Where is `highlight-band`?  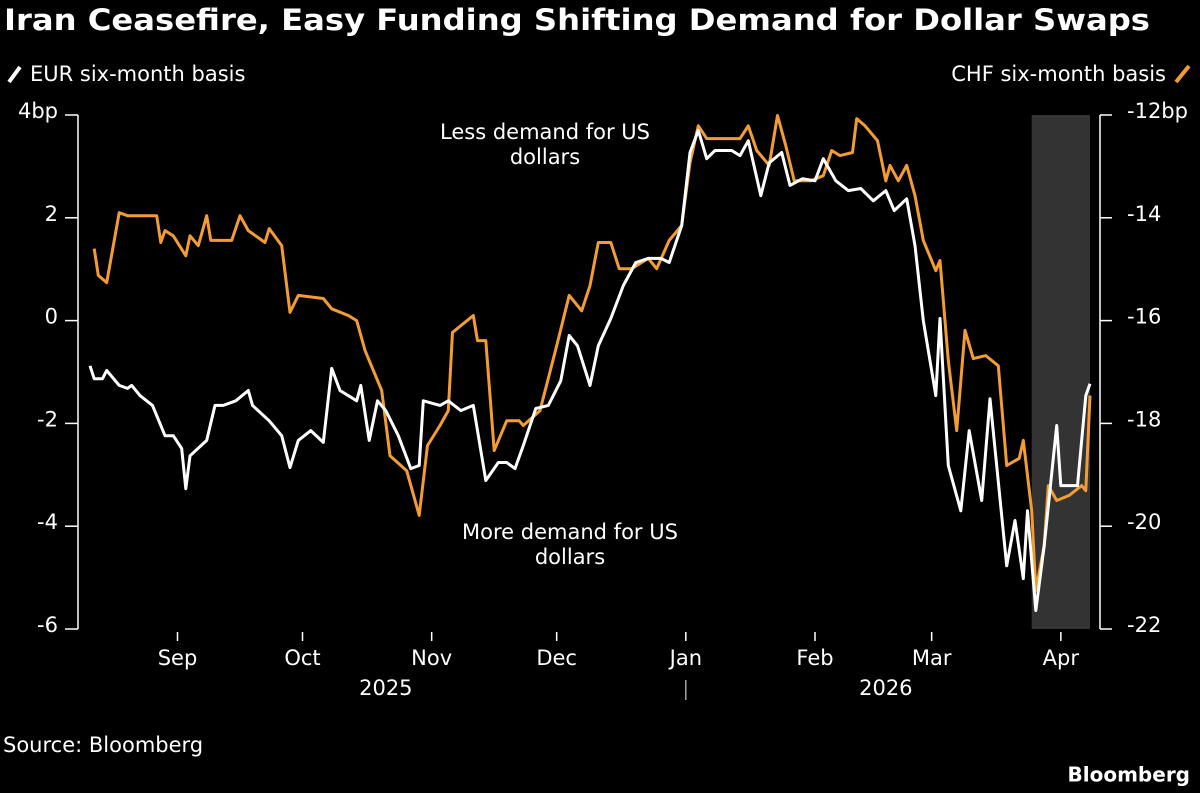
highlight-band is located at coordinates (1060, 372).